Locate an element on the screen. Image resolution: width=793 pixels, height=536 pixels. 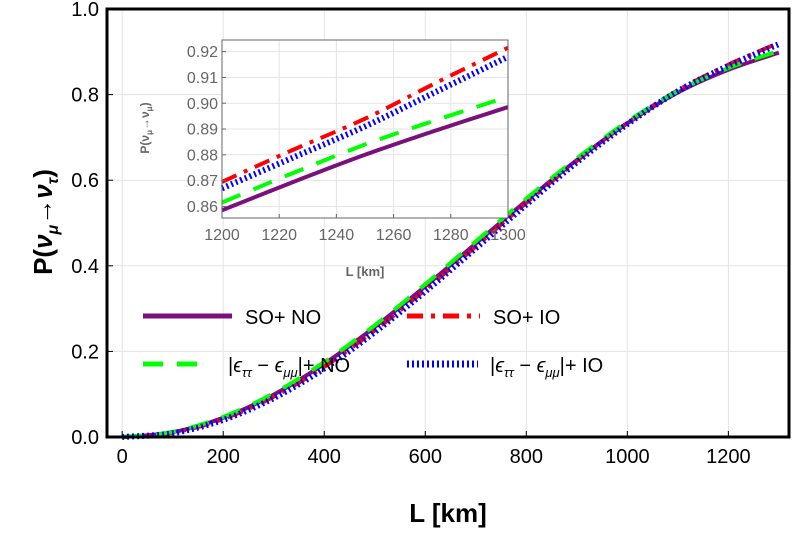
series-line-dashdot is located at coordinates (365, 114).